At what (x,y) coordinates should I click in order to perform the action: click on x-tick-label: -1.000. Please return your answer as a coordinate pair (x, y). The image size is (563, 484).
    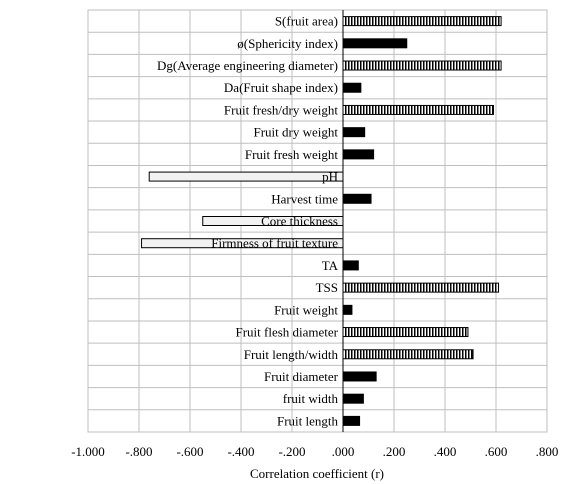
    Looking at the image, I should click on (88, 451).